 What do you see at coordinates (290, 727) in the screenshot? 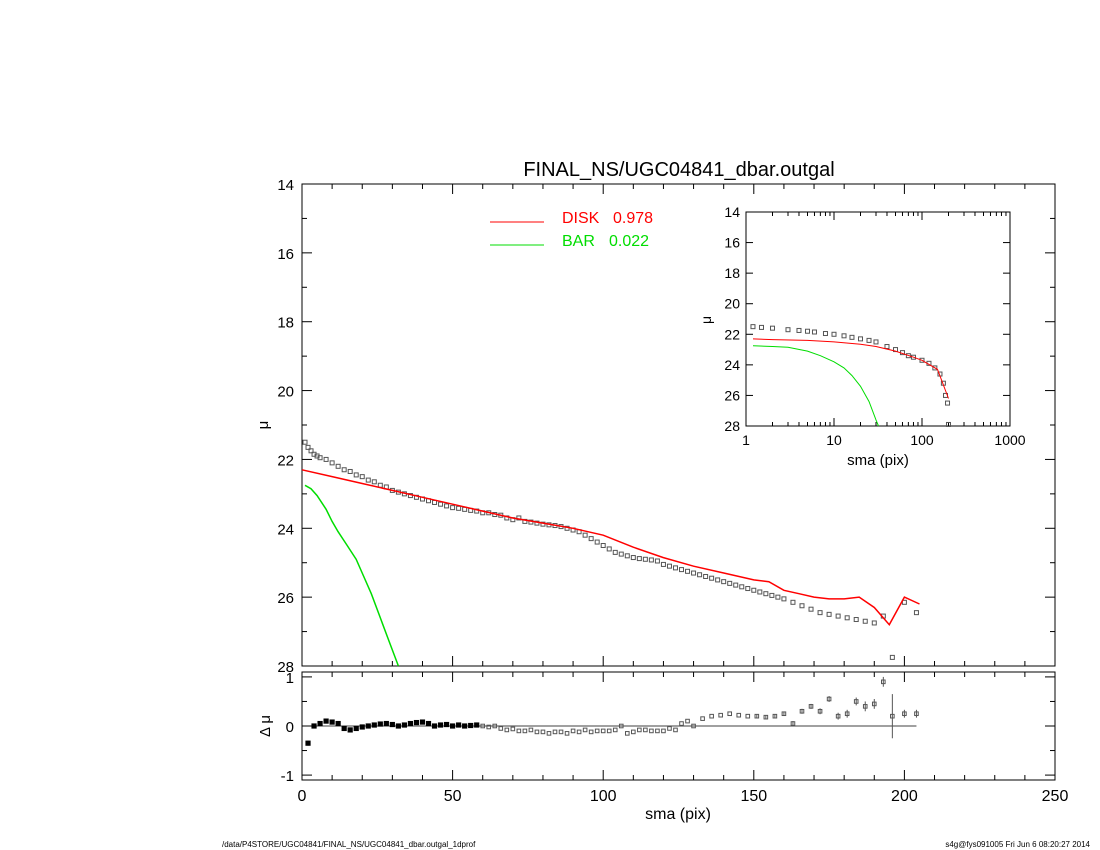
I see `residual-y-tick-label: 0` at bounding box center [290, 727].